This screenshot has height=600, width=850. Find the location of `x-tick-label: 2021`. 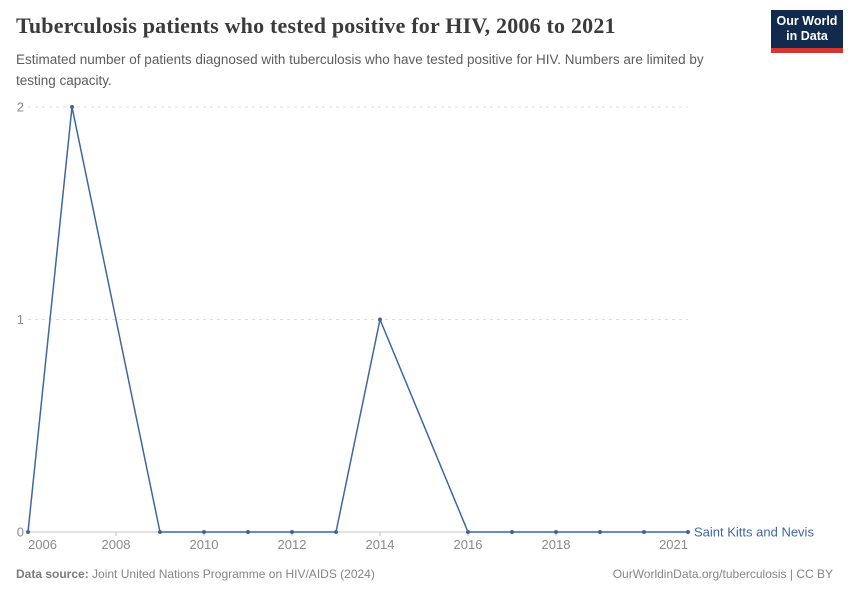

x-tick-label: 2021 is located at coordinates (673, 544).